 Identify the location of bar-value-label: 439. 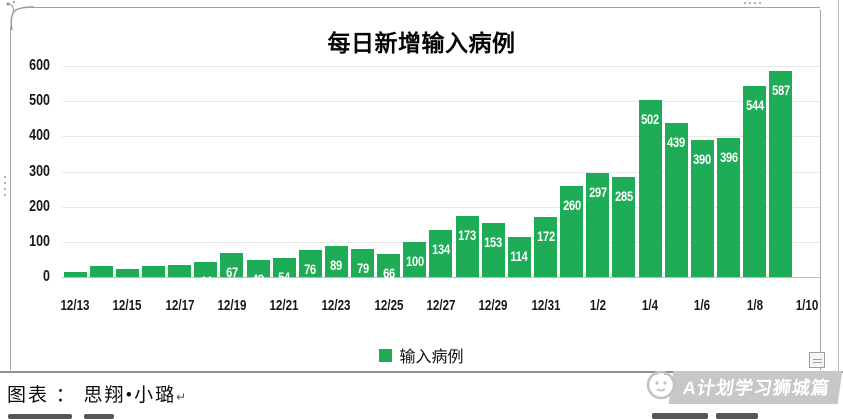
(676, 142).